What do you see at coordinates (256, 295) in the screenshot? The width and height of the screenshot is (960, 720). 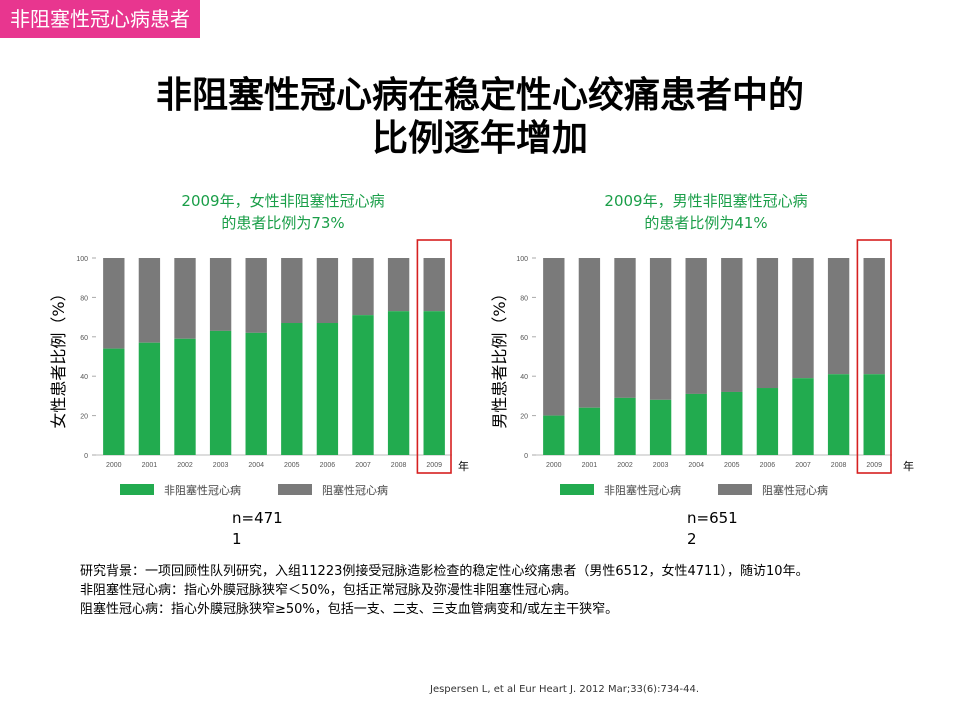 I see `female-bar-obstructive-2004` at bounding box center [256, 295].